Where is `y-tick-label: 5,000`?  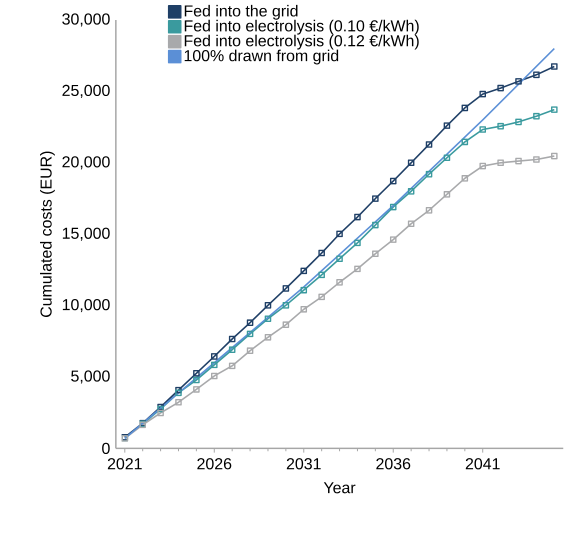
y-tick-label: 5,000 is located at coordinates (90, 377).